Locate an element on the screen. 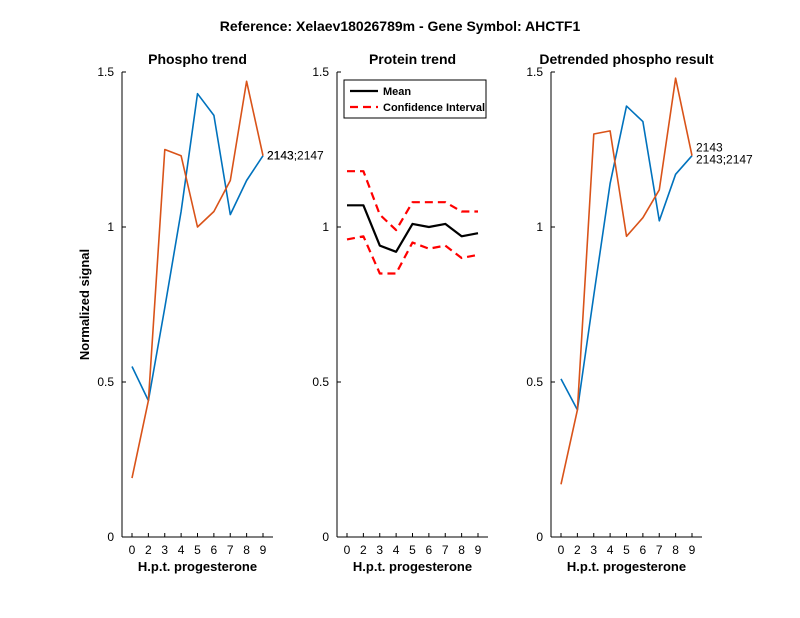  chart-legend: Mean Confidence Interval is located at coordinates (415, 99).